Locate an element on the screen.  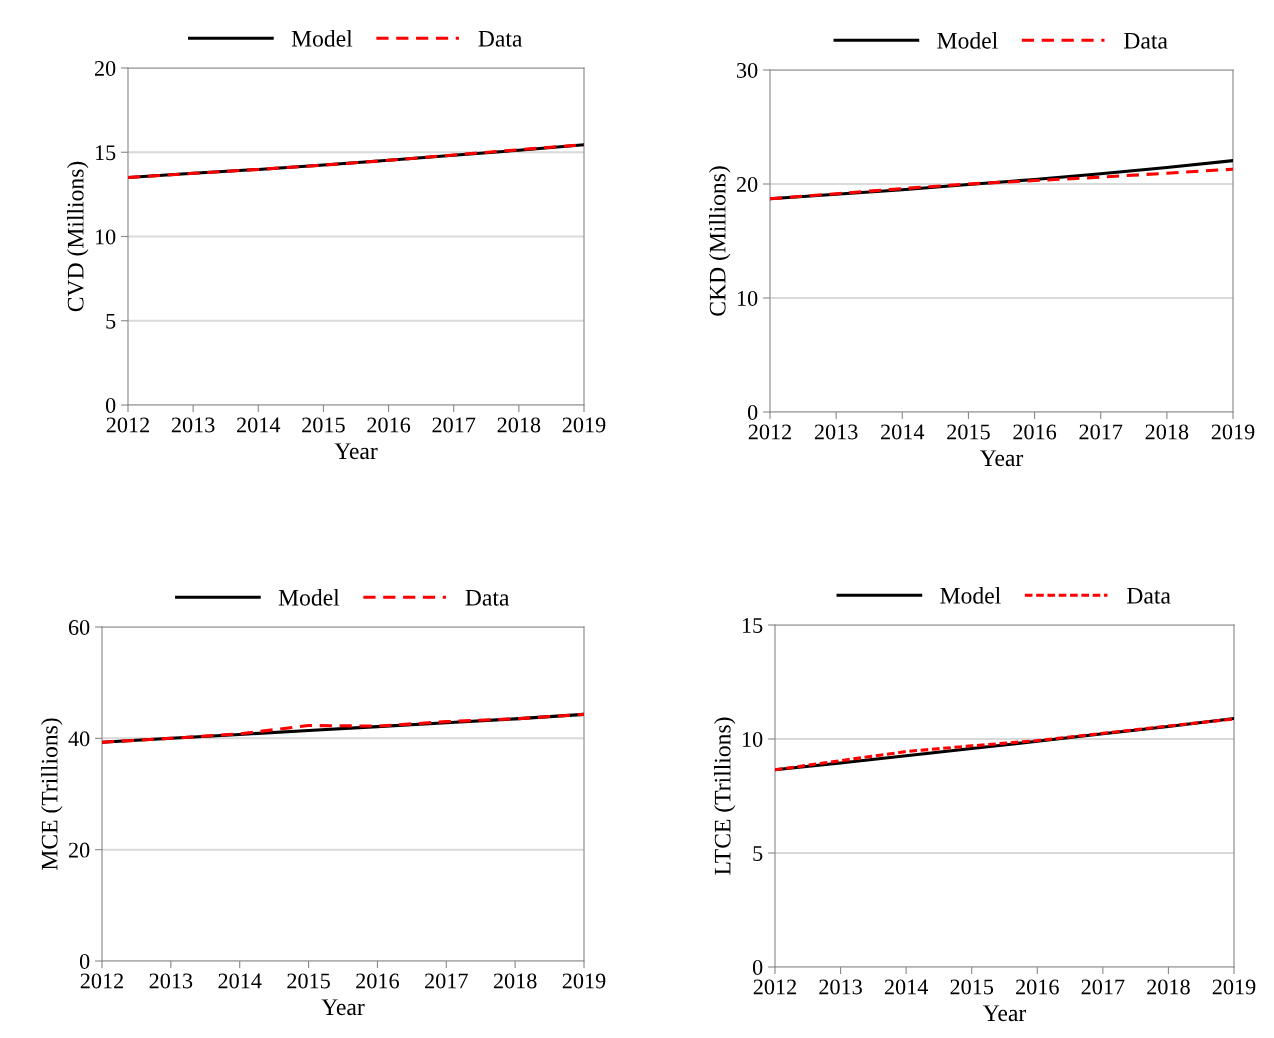
y-tick-label: 40 is located at coordinates (79, 739).